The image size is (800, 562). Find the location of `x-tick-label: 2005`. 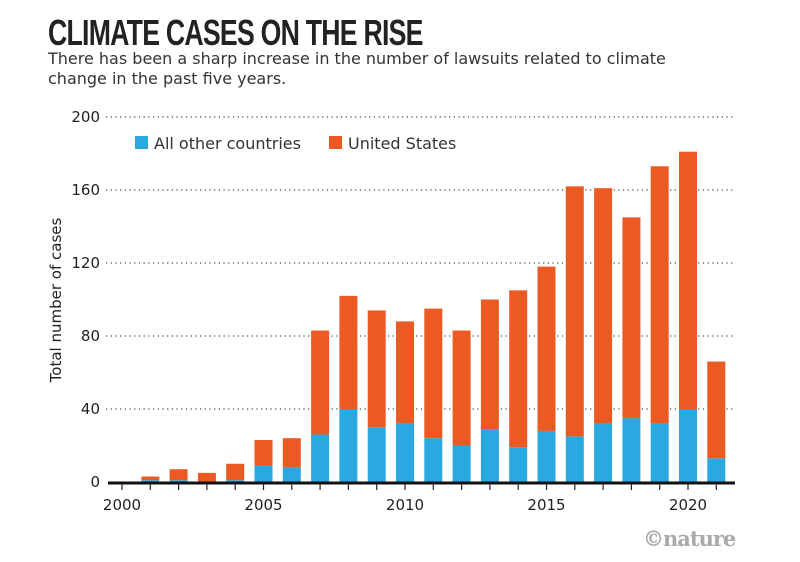

x-tick-label: 2005 is located at coordinates (263, 505).